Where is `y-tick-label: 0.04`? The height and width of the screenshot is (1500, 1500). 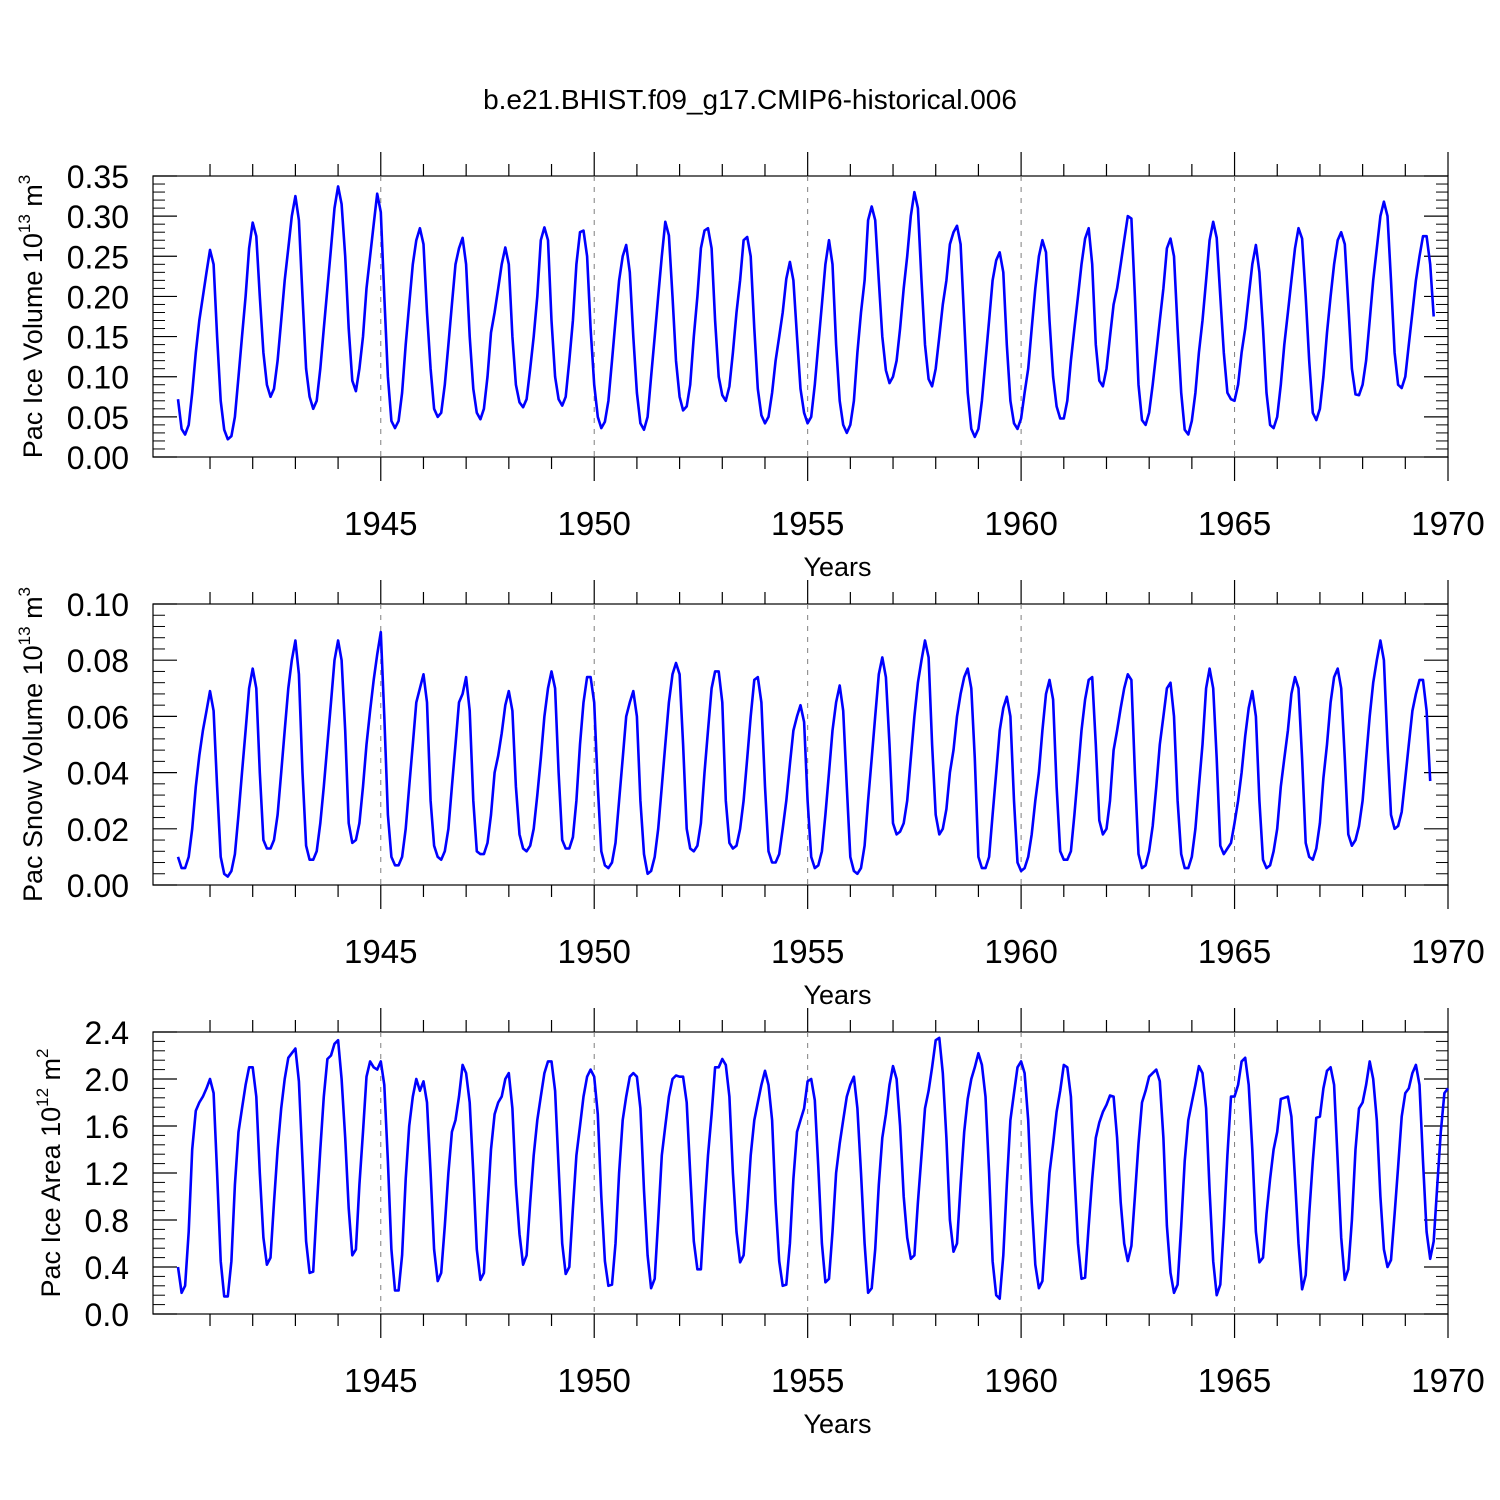
y-tick-label: 0.04 is located at coordinates (98, 774).